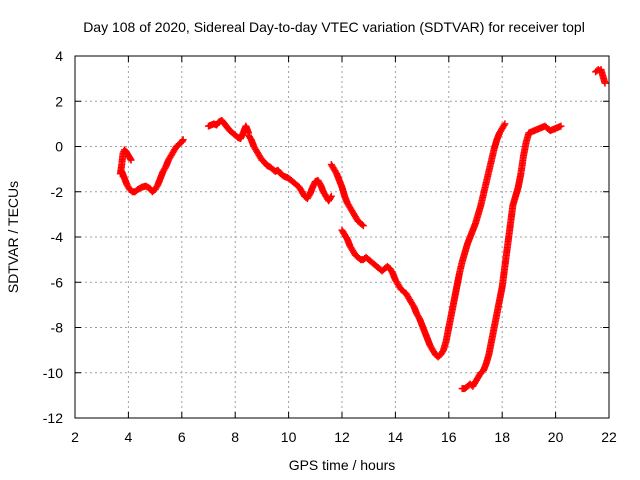 Image resolution: width=640 pixels, height=480 pixels. I want to click on y-tick-label: 0, so click(59, 147).